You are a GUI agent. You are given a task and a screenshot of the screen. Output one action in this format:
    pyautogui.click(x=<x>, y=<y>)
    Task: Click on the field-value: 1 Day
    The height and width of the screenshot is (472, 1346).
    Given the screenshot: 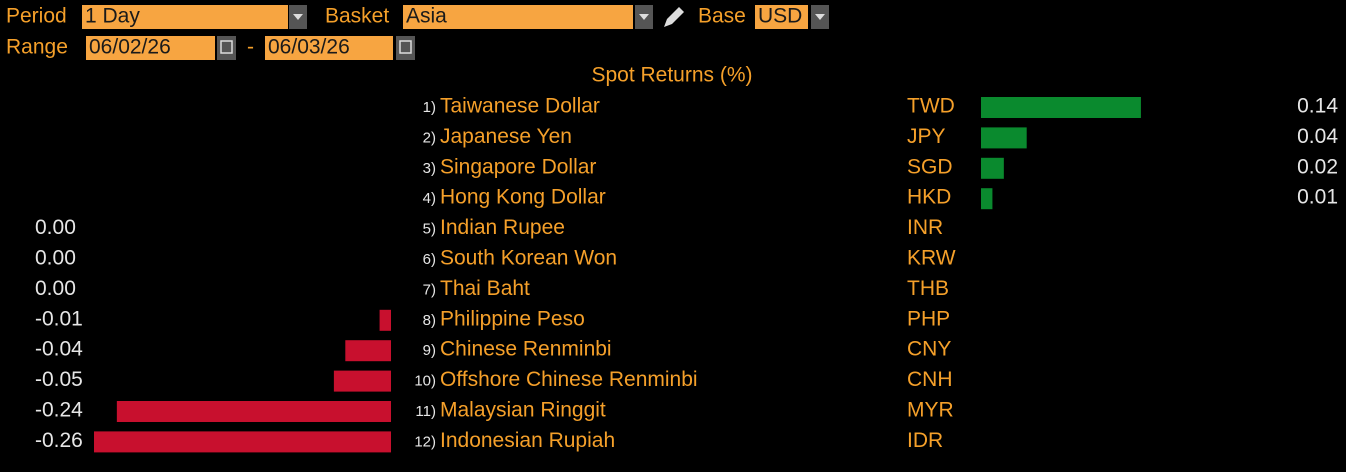 What is the action you would take?
    pyautogui.click(x=112, y=16)
    